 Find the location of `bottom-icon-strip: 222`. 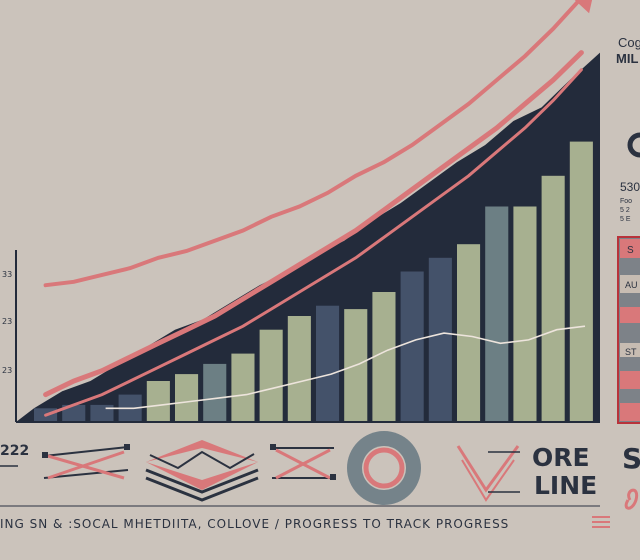

bottom-icon-strip: 222 is located at coordinates (320, 470).